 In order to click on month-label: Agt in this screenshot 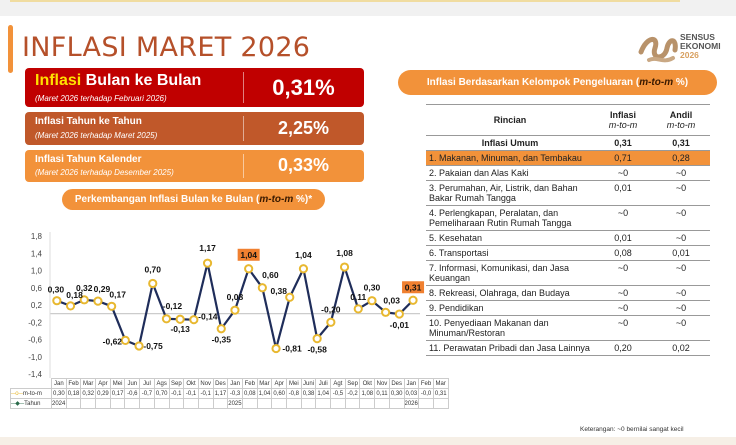, I will do `click(338, 383)`.